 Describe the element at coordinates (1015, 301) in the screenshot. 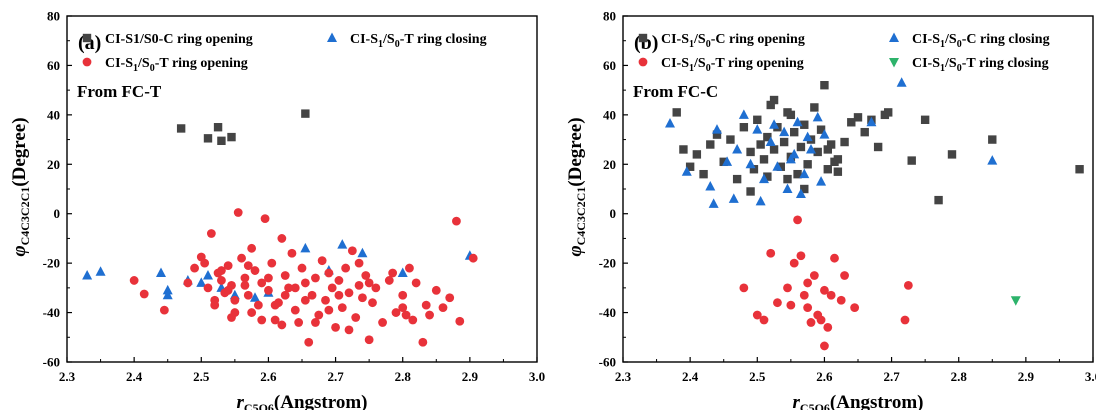

I see `series-triangle-down` at that location.